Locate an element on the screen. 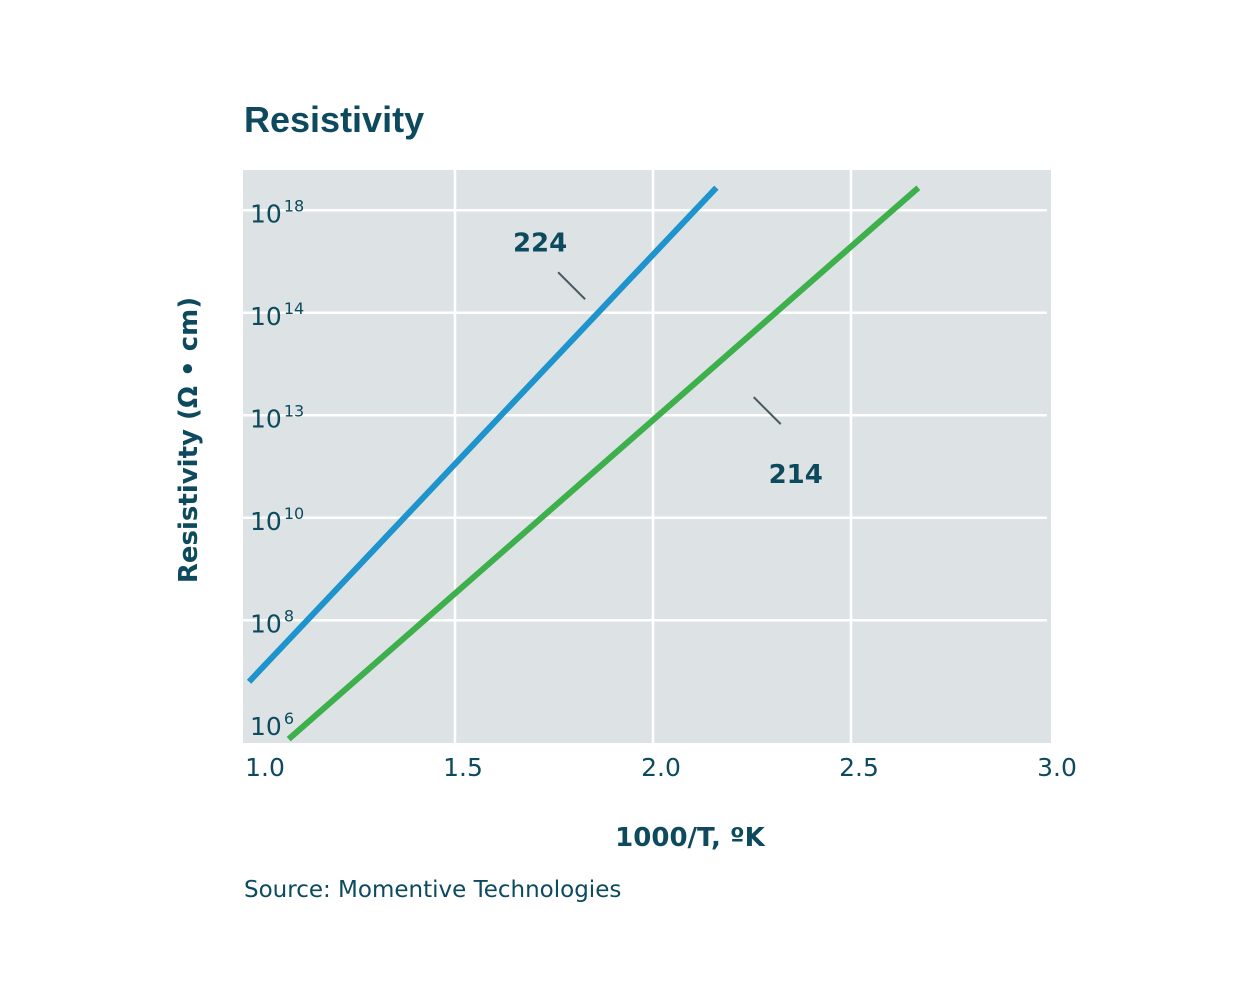 This screenshot has width=1248, height=1000. y-tick-label: 10 18 is located at coordinates (277, 213).